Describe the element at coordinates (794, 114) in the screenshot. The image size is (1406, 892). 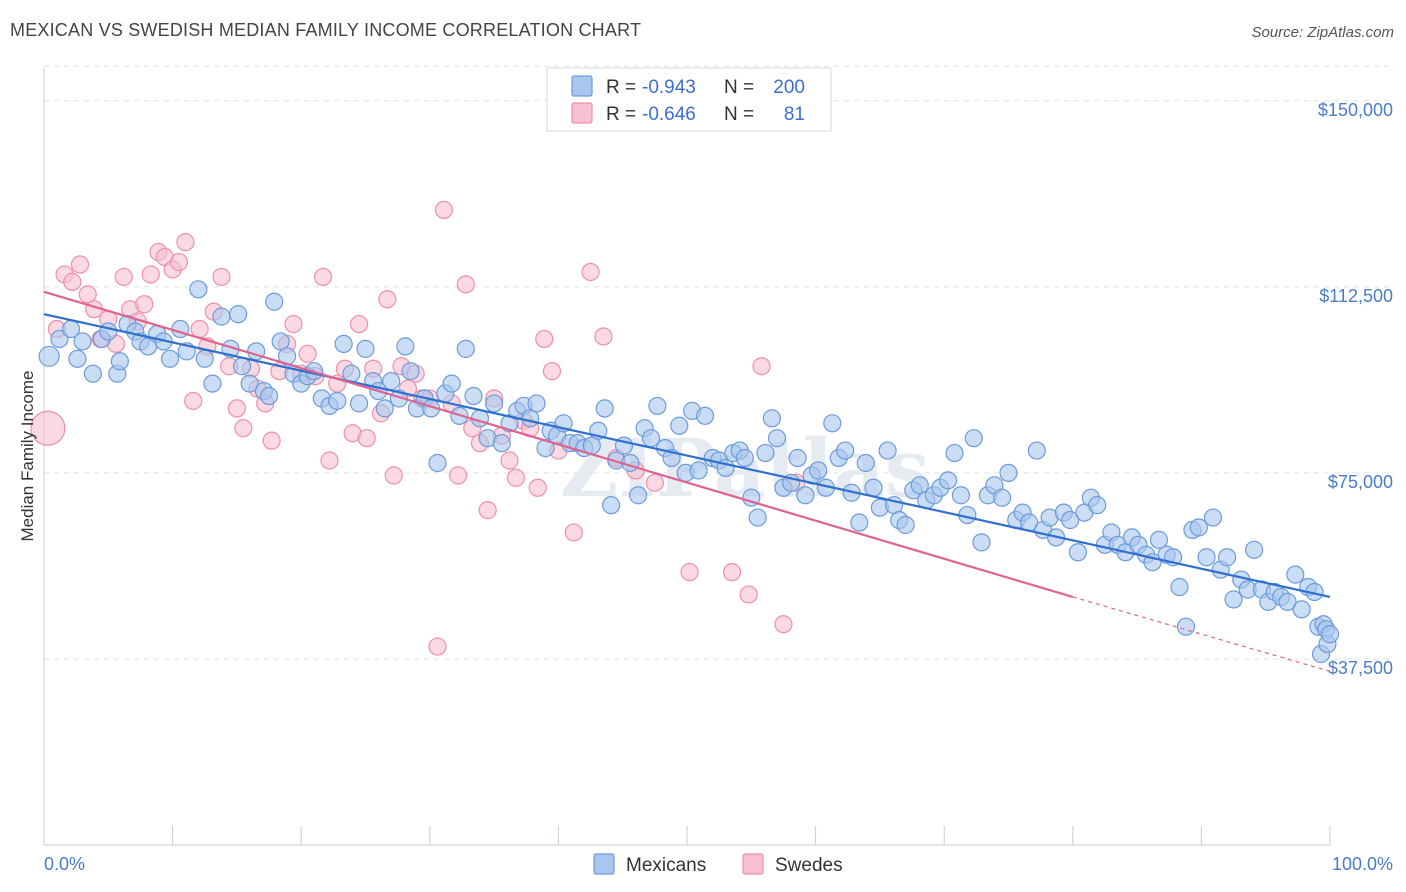
I see `legend-n-value-swedes: 81` at that location.